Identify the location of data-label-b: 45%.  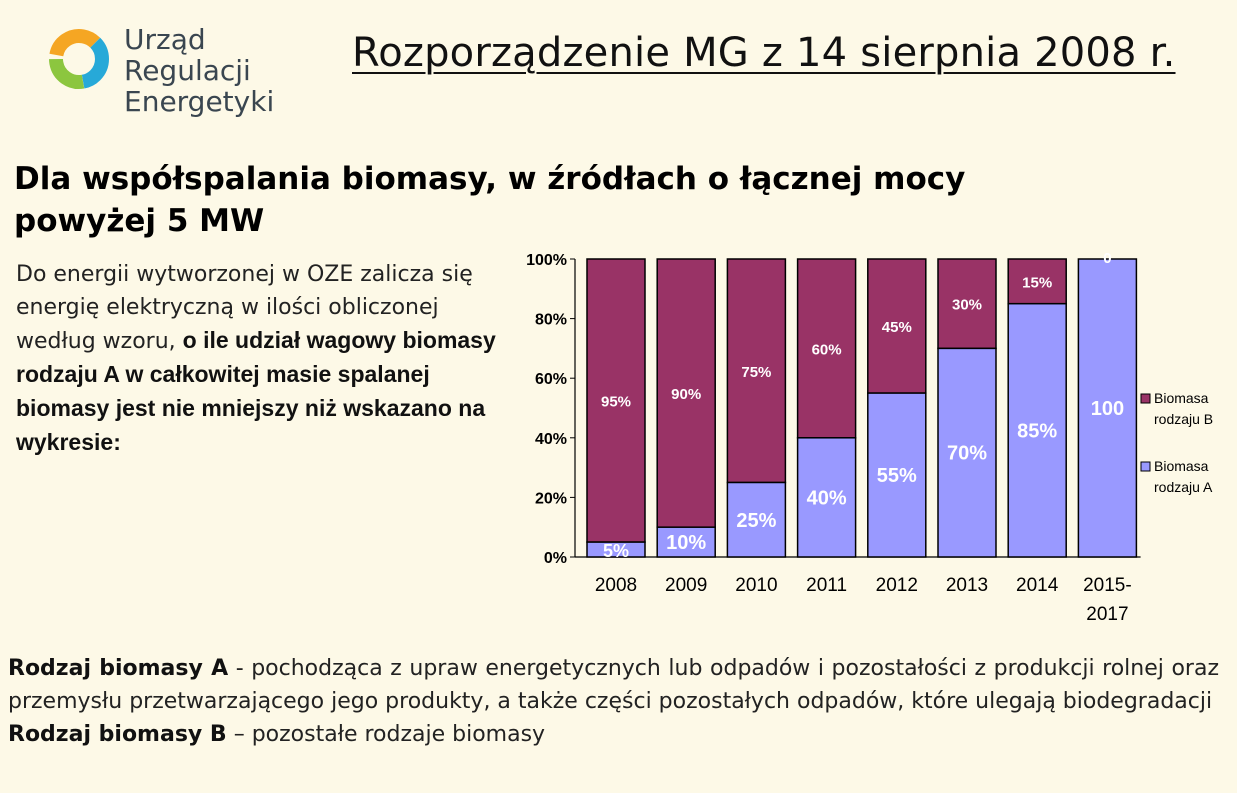
(897, 327).